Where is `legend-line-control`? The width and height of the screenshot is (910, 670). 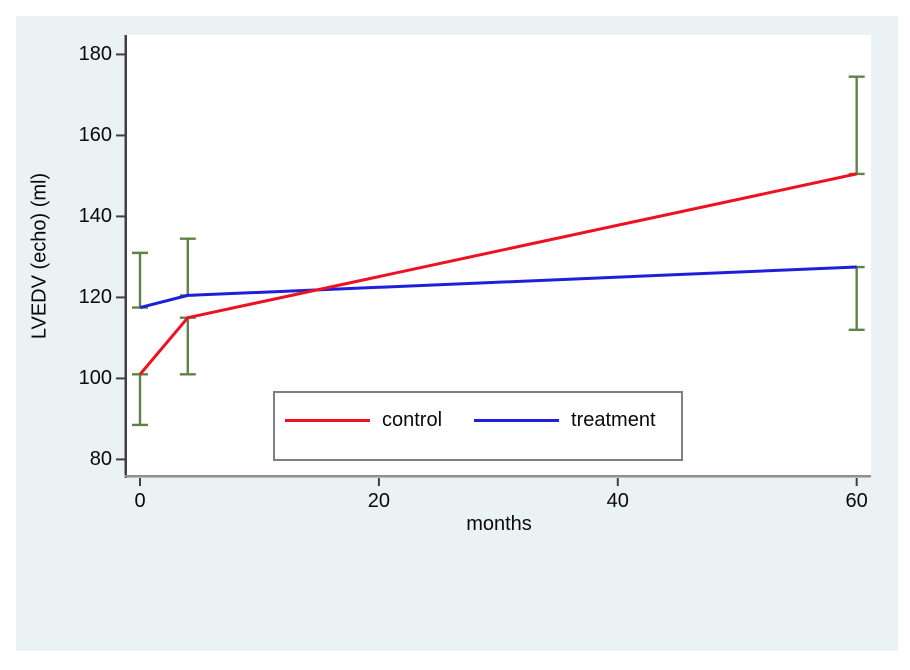
legend-line-control is located at coordinates (327, 420).